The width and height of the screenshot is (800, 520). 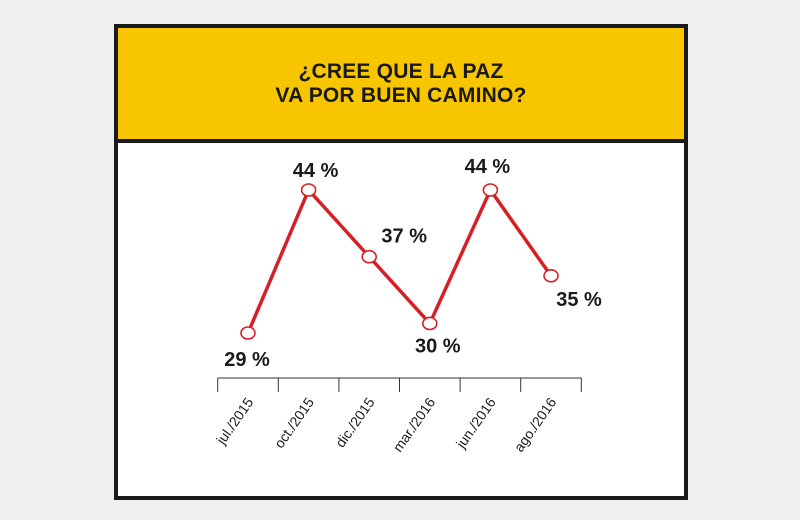 I want to click on series-line, so click(x=399, y=260).